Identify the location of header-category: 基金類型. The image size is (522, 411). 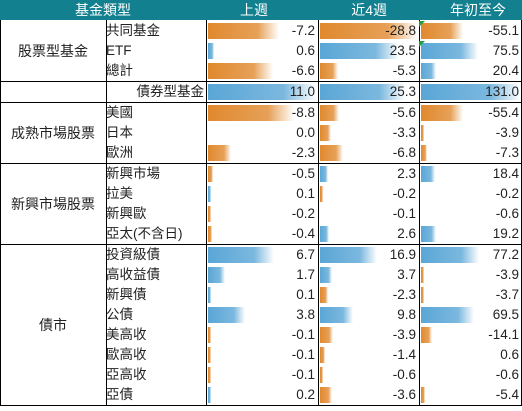
(103, 10).